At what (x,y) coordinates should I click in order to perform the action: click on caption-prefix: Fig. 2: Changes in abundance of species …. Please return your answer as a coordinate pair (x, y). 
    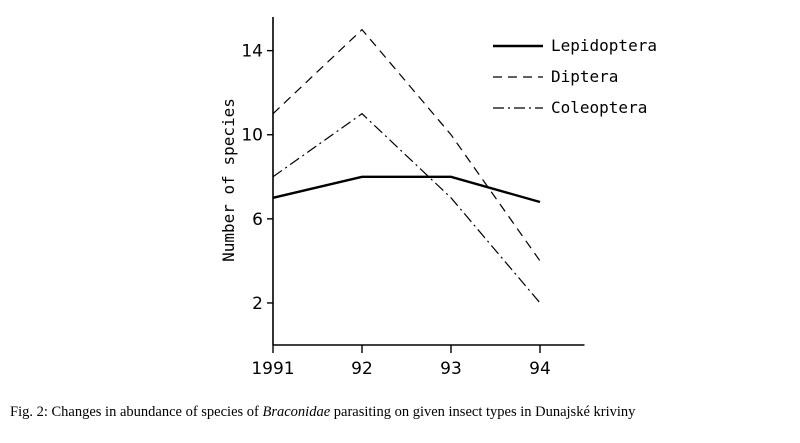
    Looking at the image, I should click on (136, 412).